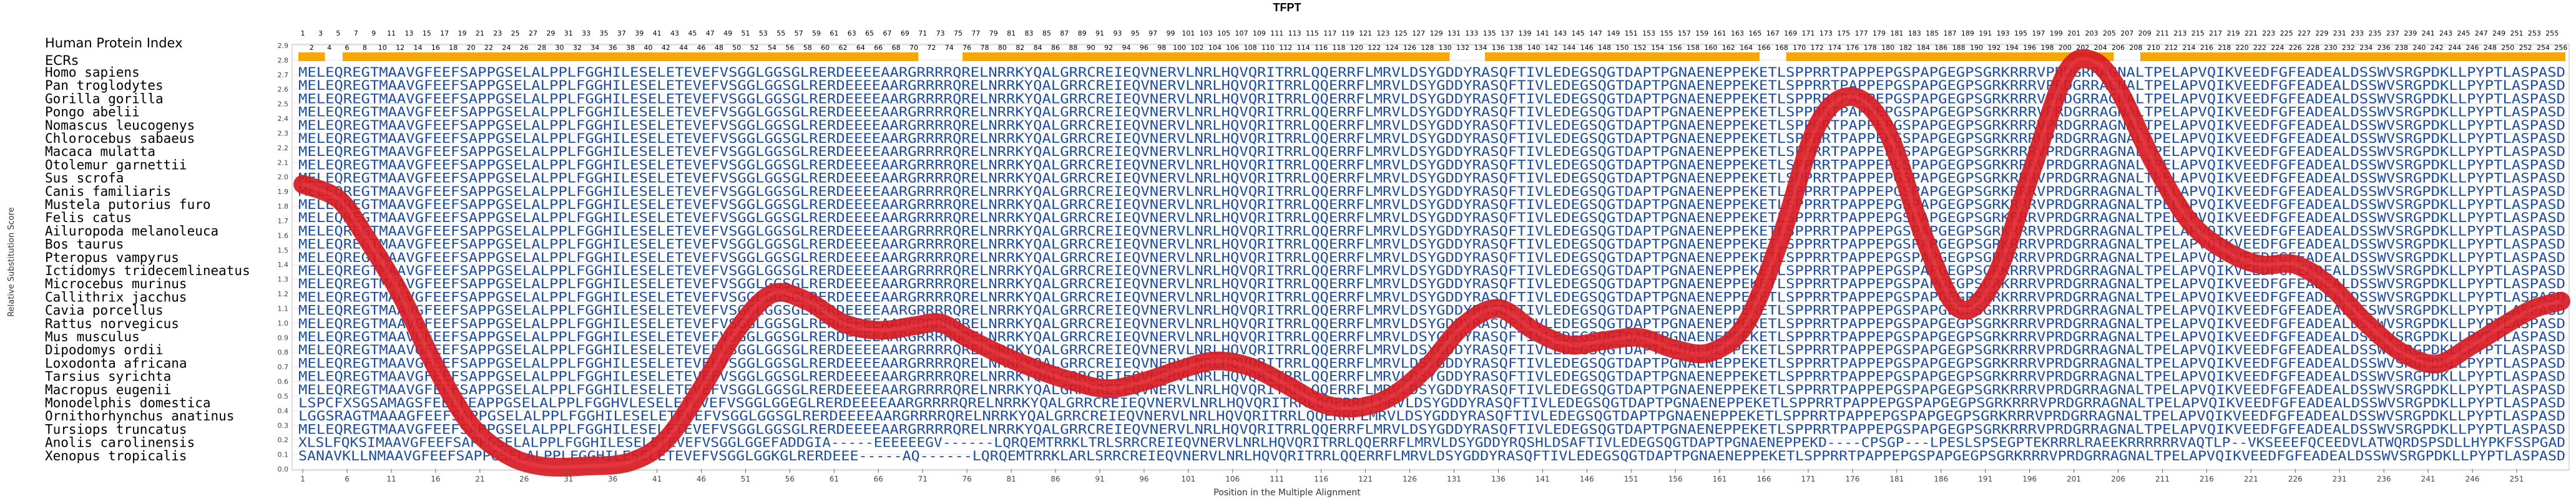 The width and height of the screenshot is (2576, 499). Describe the element at coordinates (120, 126) in the screenshot. I see `species-label: Nomascus leucogenys` at that location.